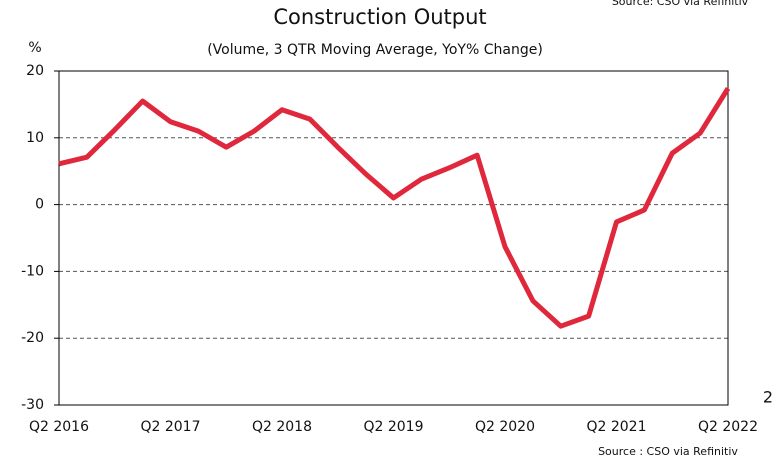 Image resolution: width=775 pixels, height=459 pixels. Describe the element at coordinates (35, 138) in the screenshot. I see `y-tick-label: 10` at that location.